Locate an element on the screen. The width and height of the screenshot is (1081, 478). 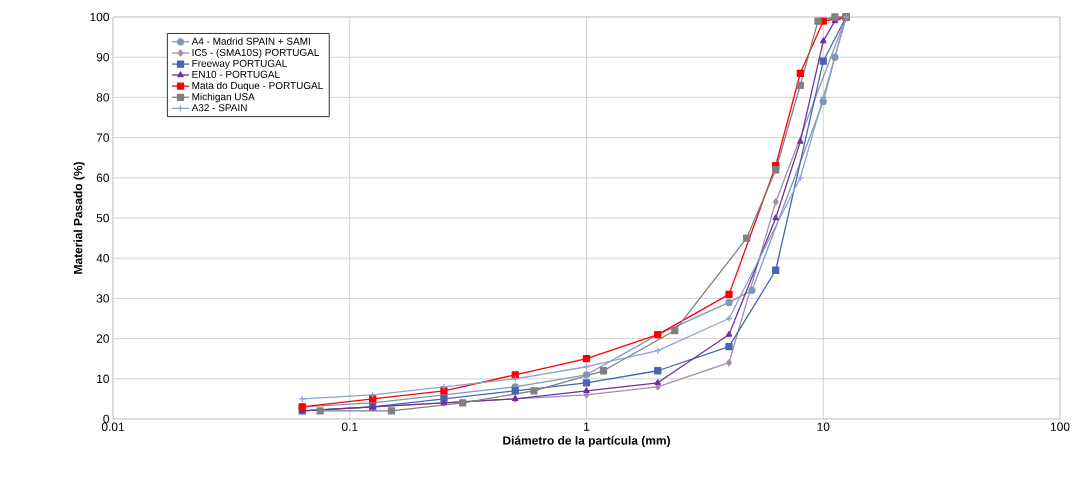
x-tick-label: 1 is located at coordinates (587, 426).